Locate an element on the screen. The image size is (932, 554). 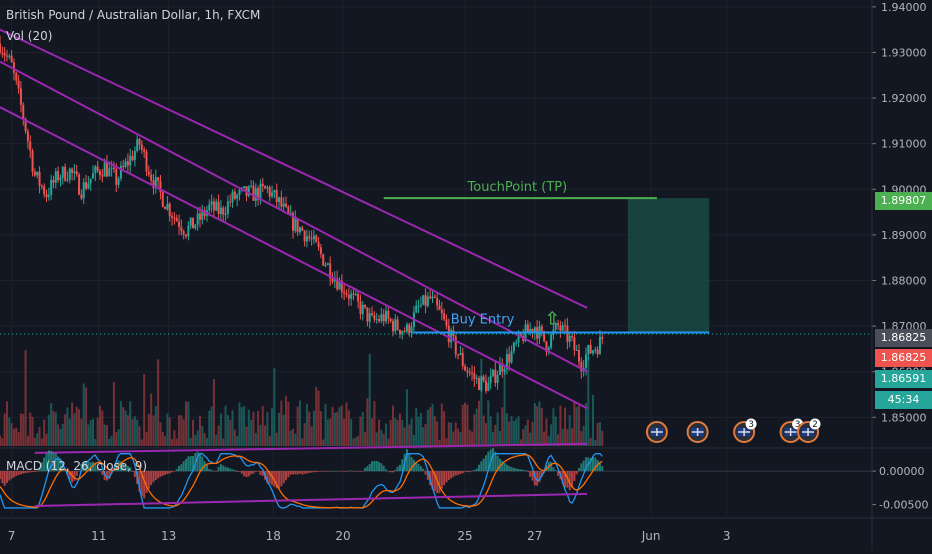
price-tick-label: 1.93000 is located at coordinates (904, 52).